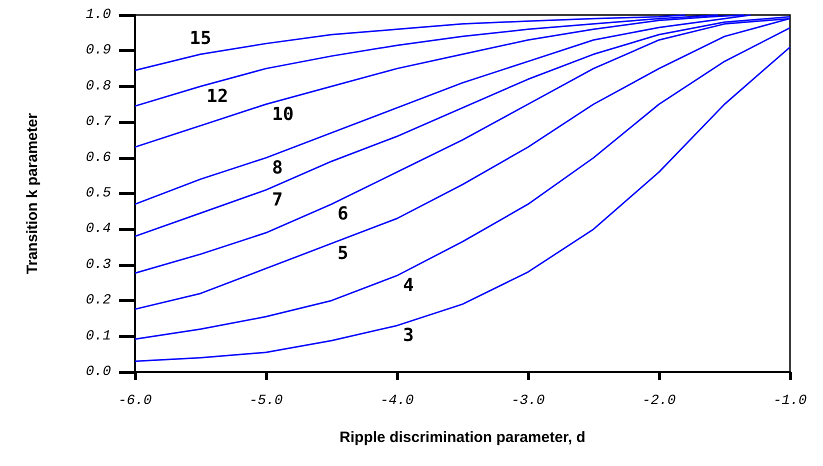  I want to click on series-label: 4, so click(408, 285).